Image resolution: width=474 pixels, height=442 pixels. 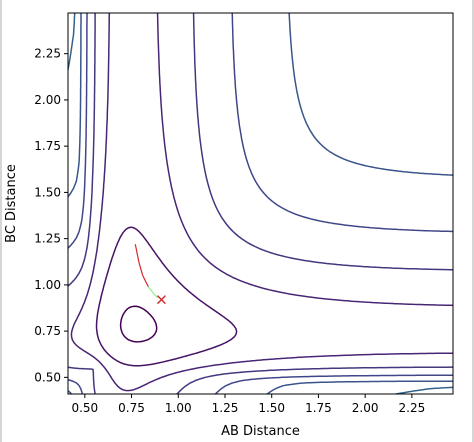 I want to click on y-tick-label: 0.75, so click(x=47, y=331).